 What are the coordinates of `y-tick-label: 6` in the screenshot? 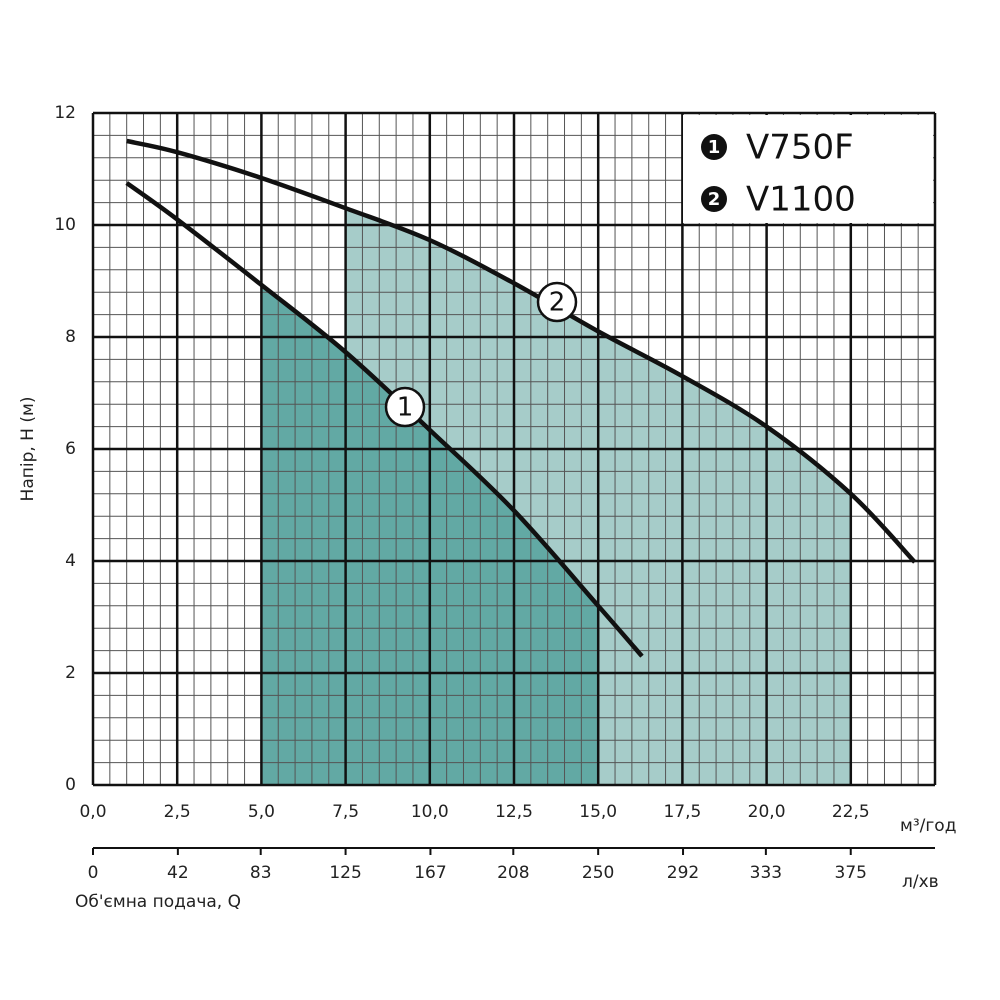 It's located at (70, 449).